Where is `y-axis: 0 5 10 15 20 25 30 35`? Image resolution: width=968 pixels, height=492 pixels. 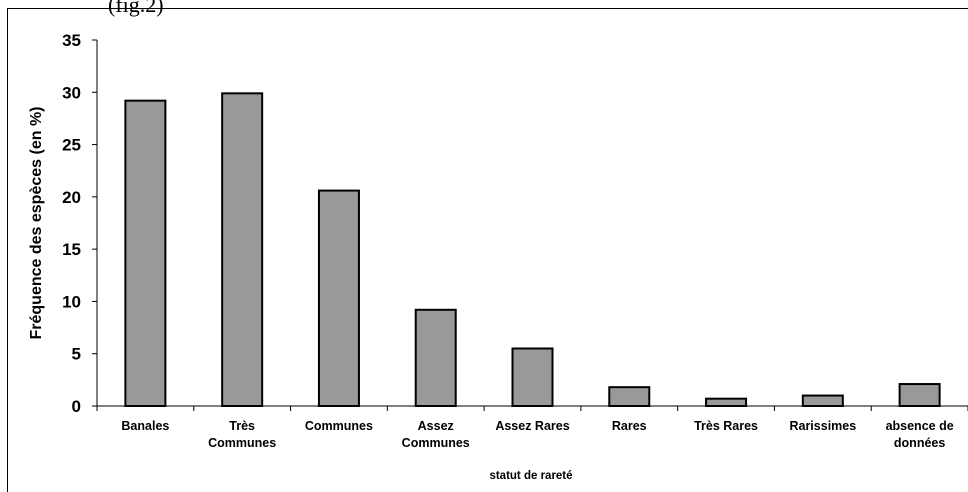 y-axis: 0 5 10 15 20 25 30 35 is located at coordinates (80, 223).